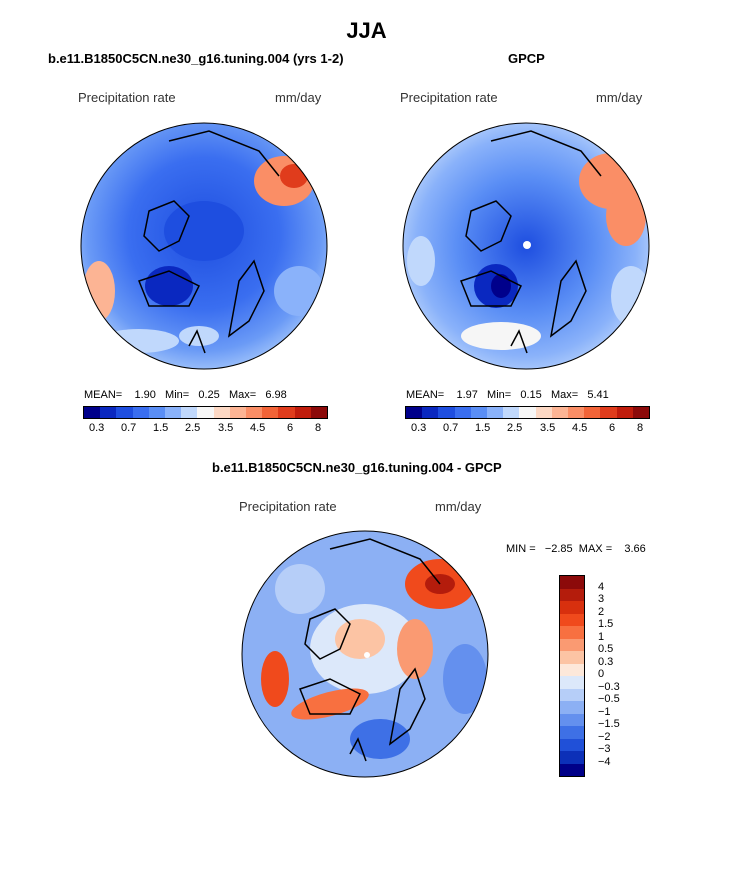 The width and height of the screenshot is (733, 879). I want to click on colorbar-tick: 2, so click(601, 611).